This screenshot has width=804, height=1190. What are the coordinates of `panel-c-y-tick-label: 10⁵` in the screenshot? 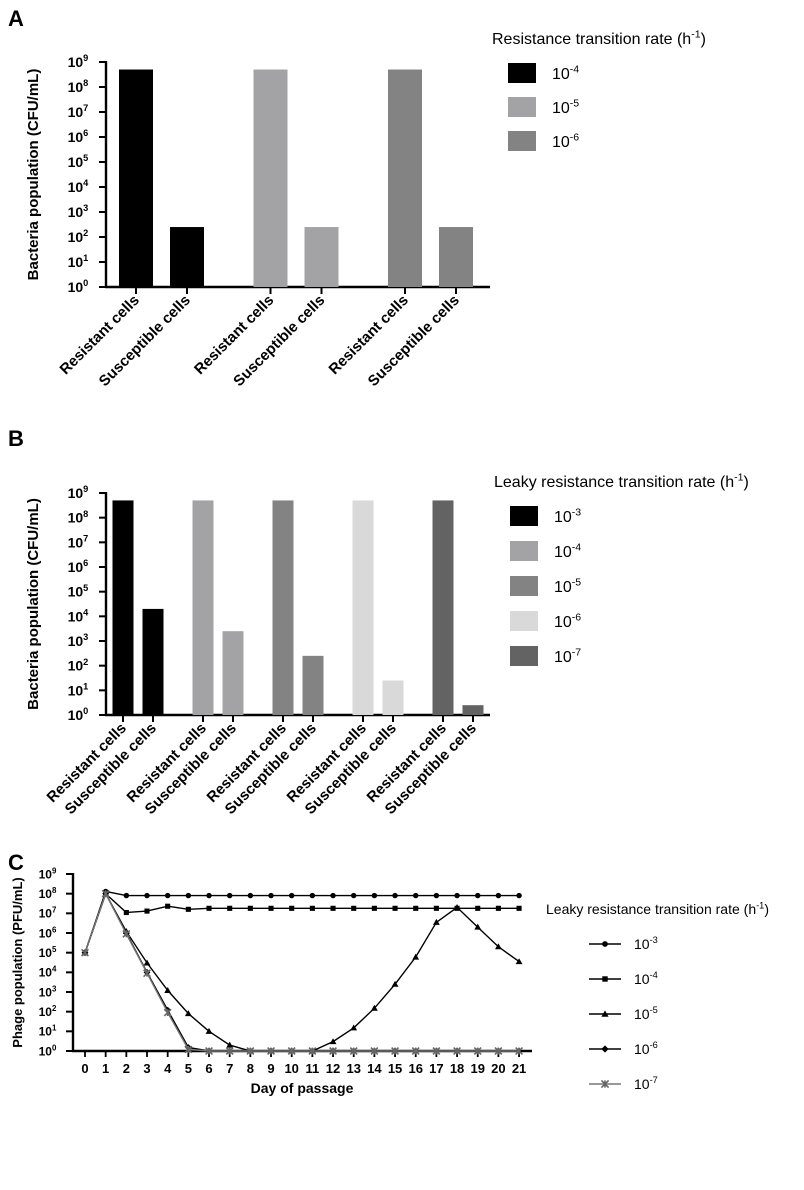 It's located at (48, 952).